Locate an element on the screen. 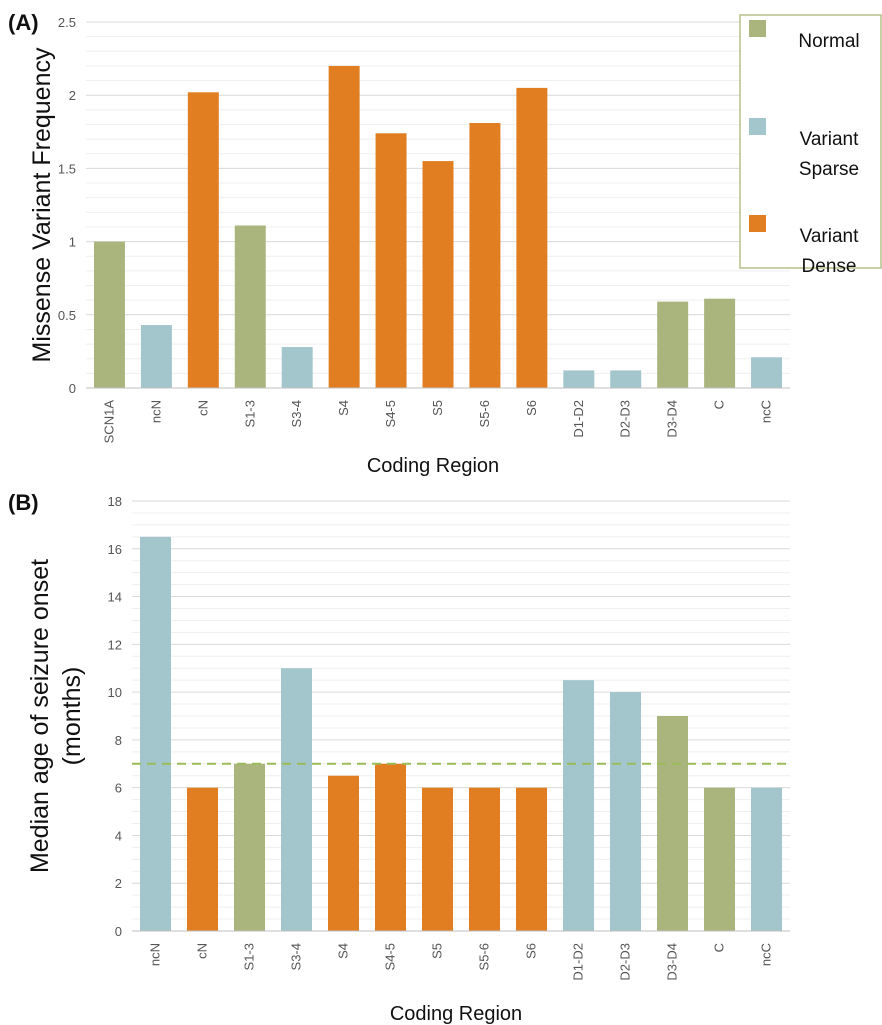 The height and width of the screenshot is (1025, 882). y-tick-label: 4 is located at coordinates (118, 835).